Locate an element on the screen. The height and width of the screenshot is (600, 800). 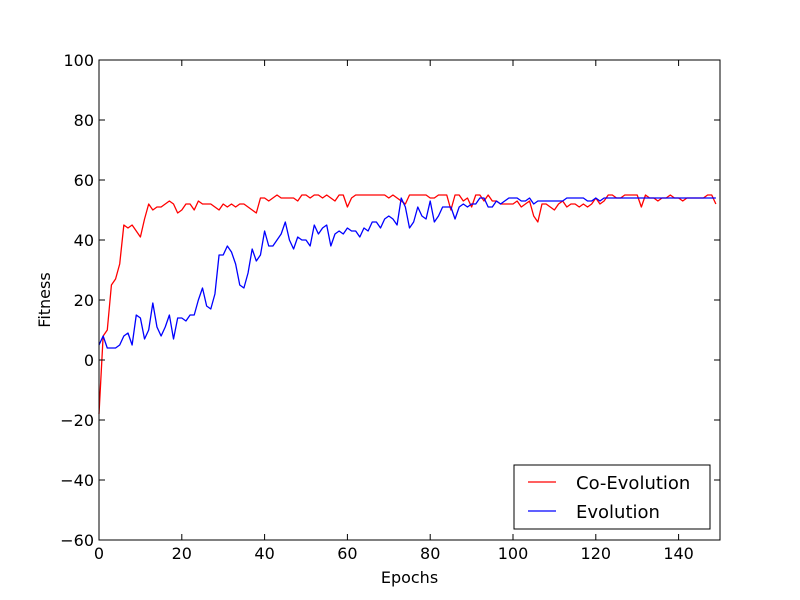
legend: Co-Evolution Evolution is located at coordinates (612, 497).